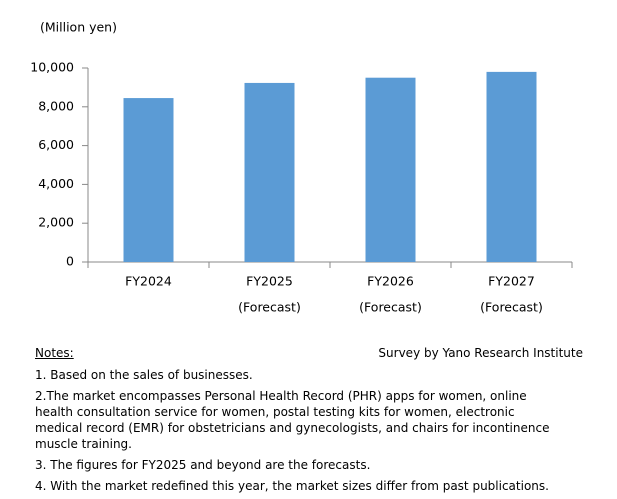  I want to click on y-tick-label: 0, so click(70, 261).